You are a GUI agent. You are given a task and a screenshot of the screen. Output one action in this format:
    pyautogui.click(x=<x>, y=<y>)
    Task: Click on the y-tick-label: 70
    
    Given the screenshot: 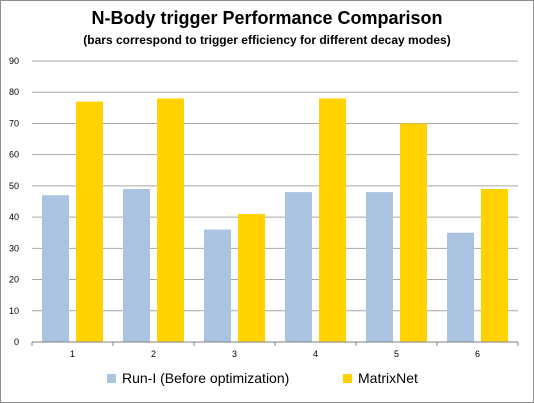 What is the action you would take?
    pyautogui.click(x=14, y=123)
    